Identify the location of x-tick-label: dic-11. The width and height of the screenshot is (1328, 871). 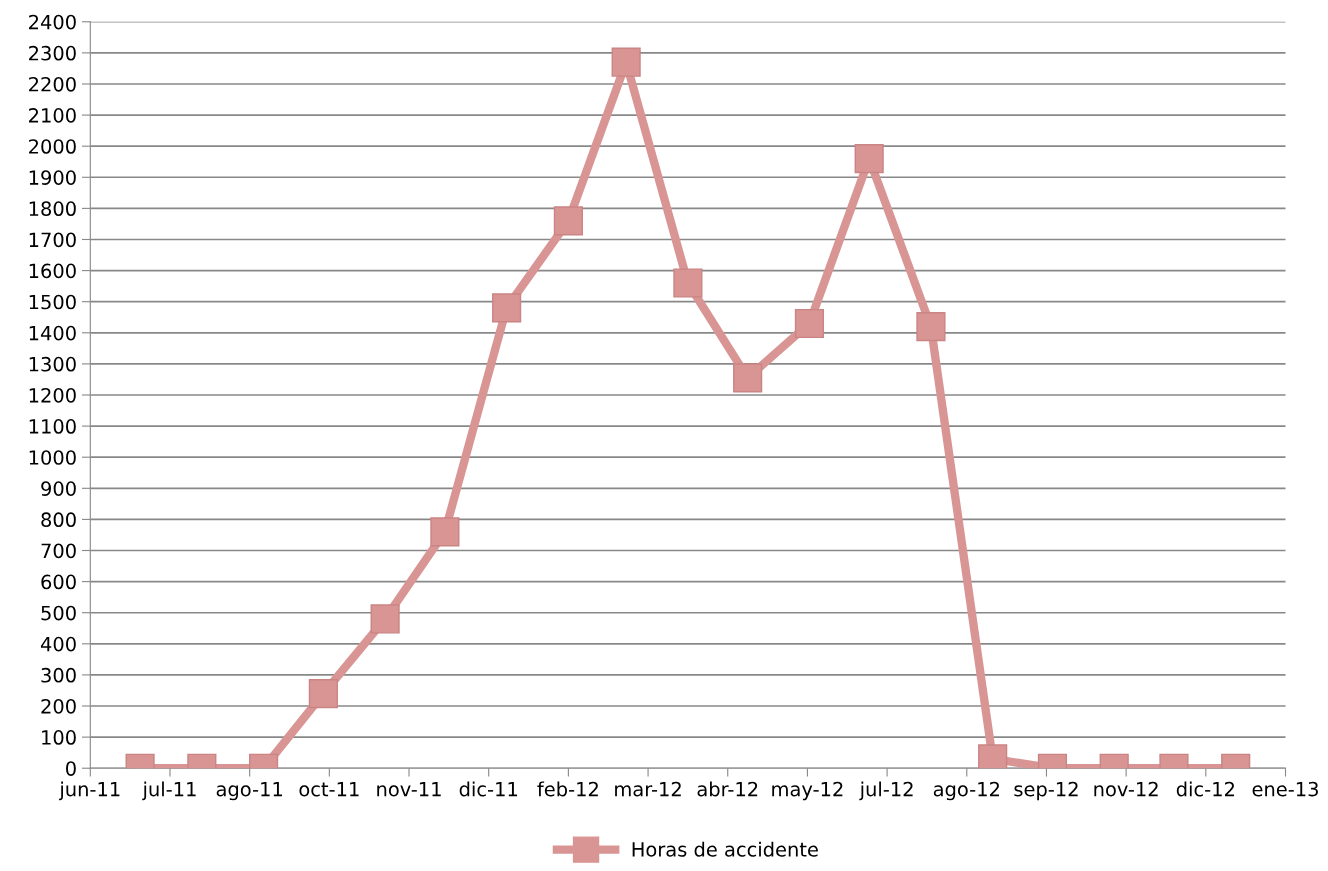
(488, 789).